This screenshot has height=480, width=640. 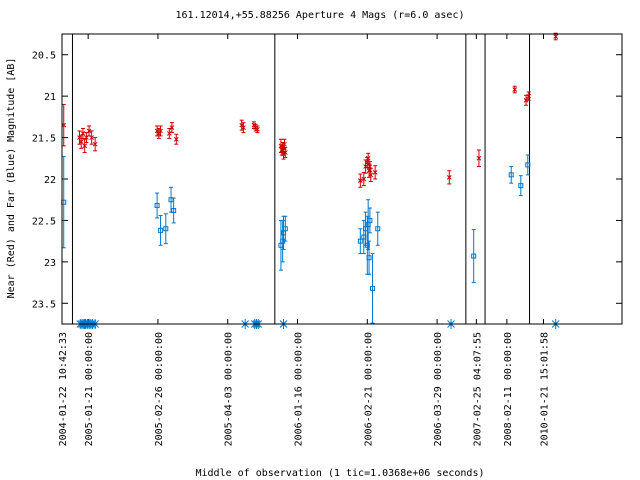 I want to click on x-tick-label: 2007-02-25 04:07:55, so click(x=477, y=389).